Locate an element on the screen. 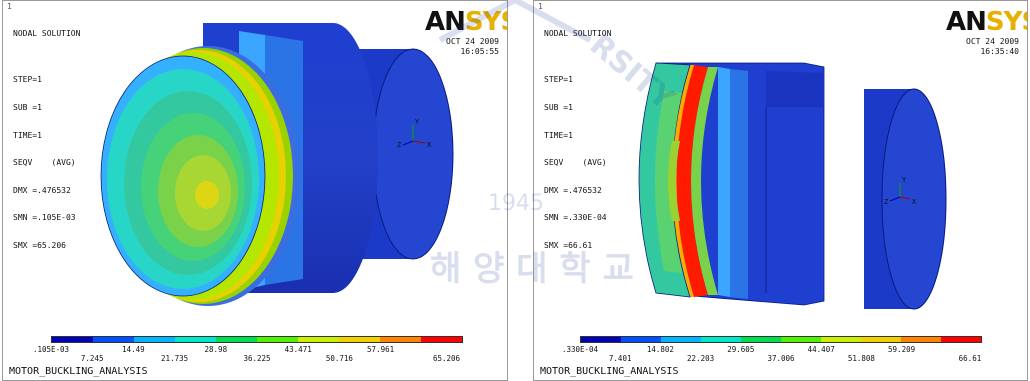  time-label: 16:35:40 is located at coordinates (999, 51).